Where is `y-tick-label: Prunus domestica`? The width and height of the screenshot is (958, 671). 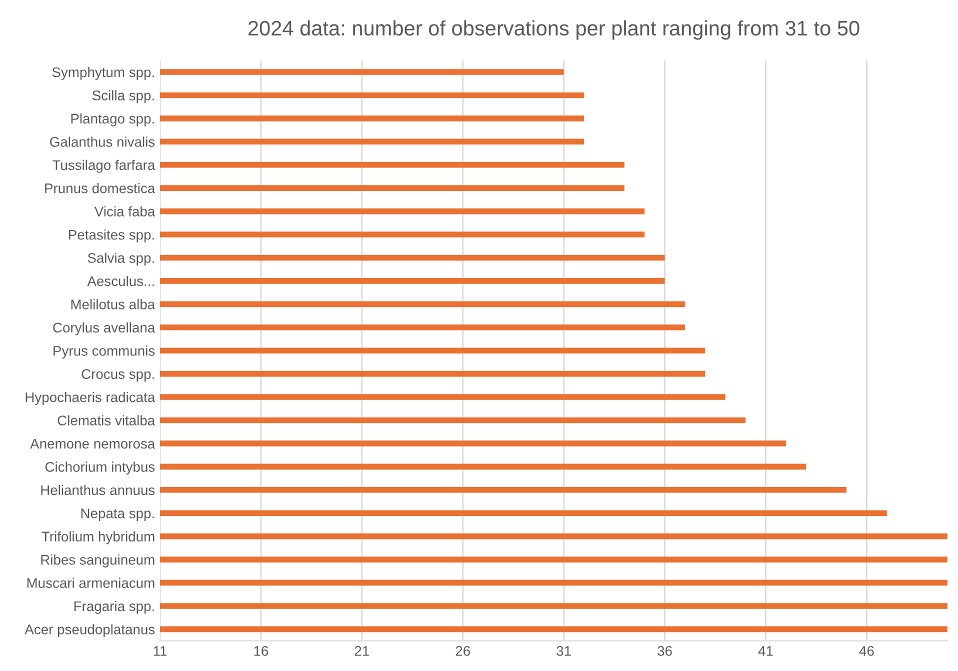 y-tick-label: Prunus domestica is located at coordinates (100, 188).